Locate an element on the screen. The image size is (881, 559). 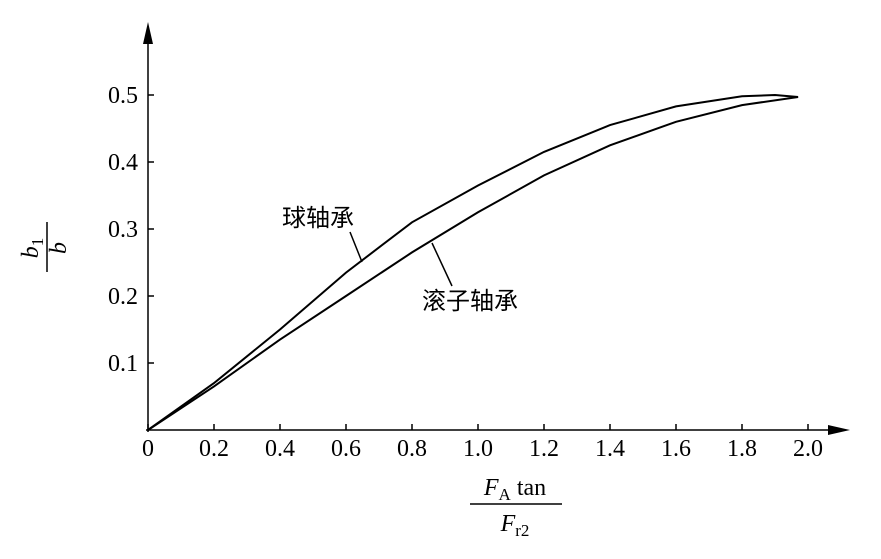
x-tick-label: 1.2 is located at coordinates (544, 449).